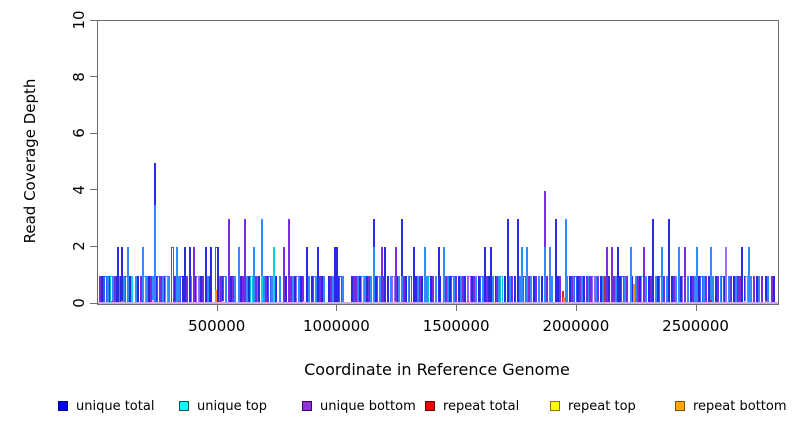 The width and height of the screenshot is (792, 432). Describe the element at coordinates (593, 406) in the screenshot. I see `legend-item: repeat top` at that location.